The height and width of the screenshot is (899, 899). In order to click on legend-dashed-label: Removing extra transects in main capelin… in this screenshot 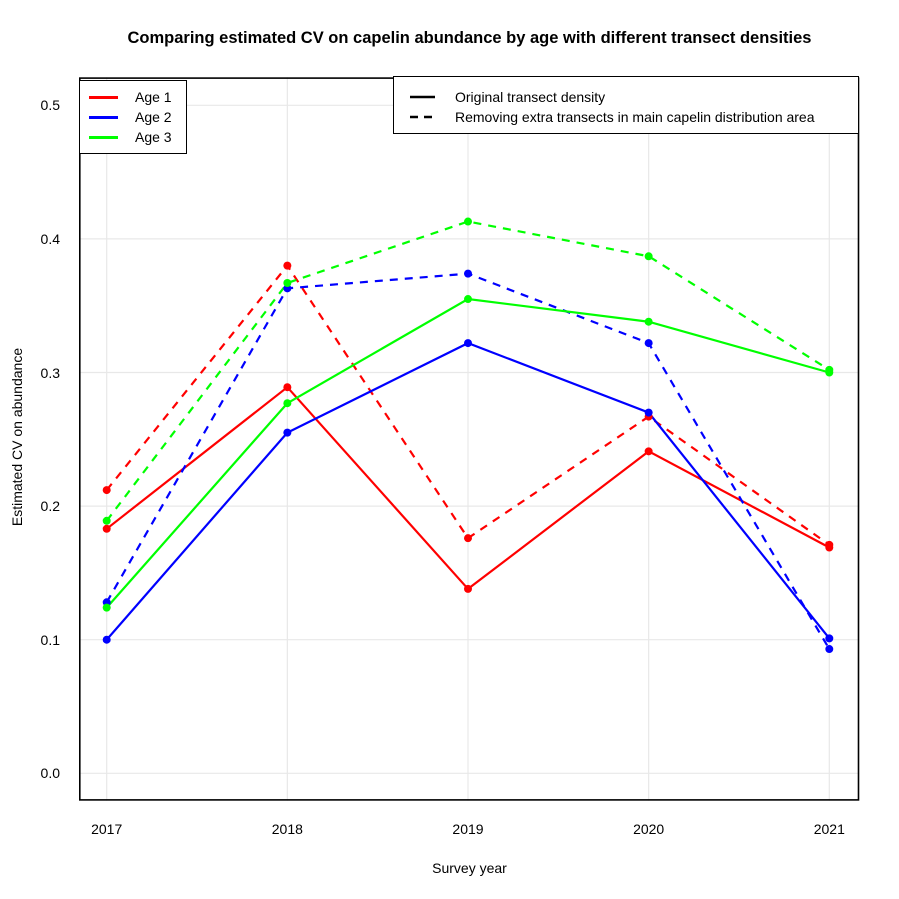, I will do `click(635, 117)`.